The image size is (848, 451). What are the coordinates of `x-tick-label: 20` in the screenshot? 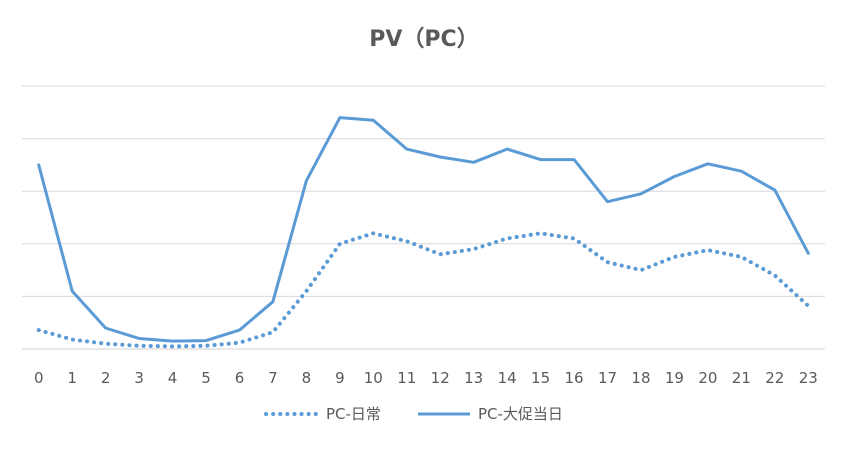 It's located at (707, 378).